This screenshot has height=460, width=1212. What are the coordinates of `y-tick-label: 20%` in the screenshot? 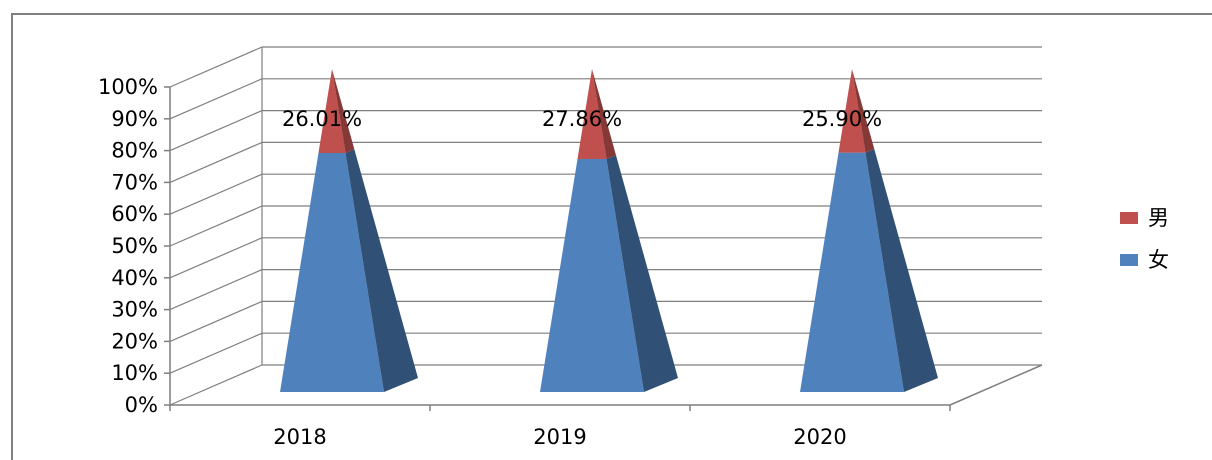 It's located at (134, 341).